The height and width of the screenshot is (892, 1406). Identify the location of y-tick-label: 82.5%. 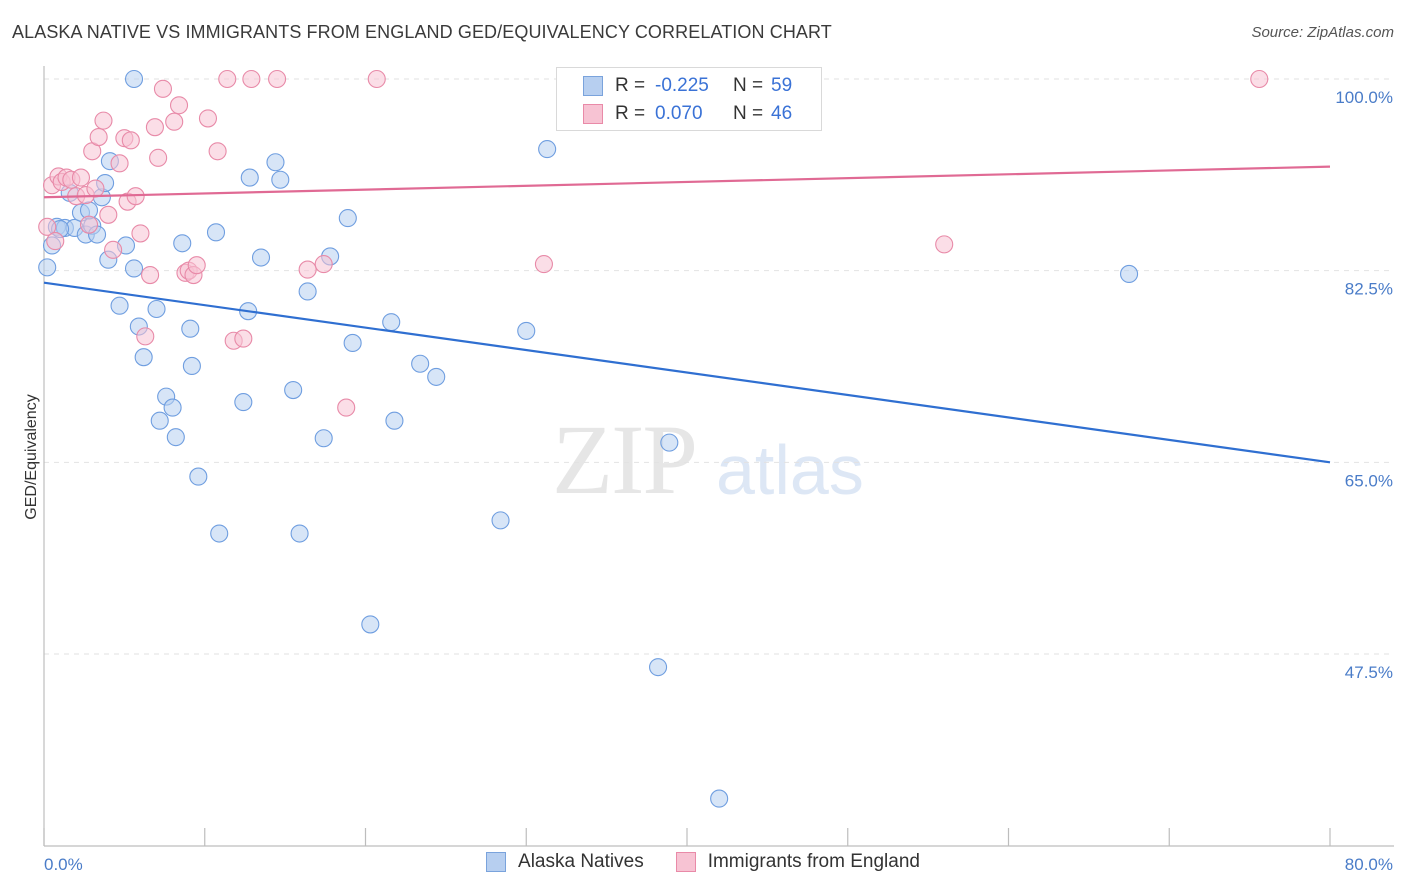
(1369, 289).